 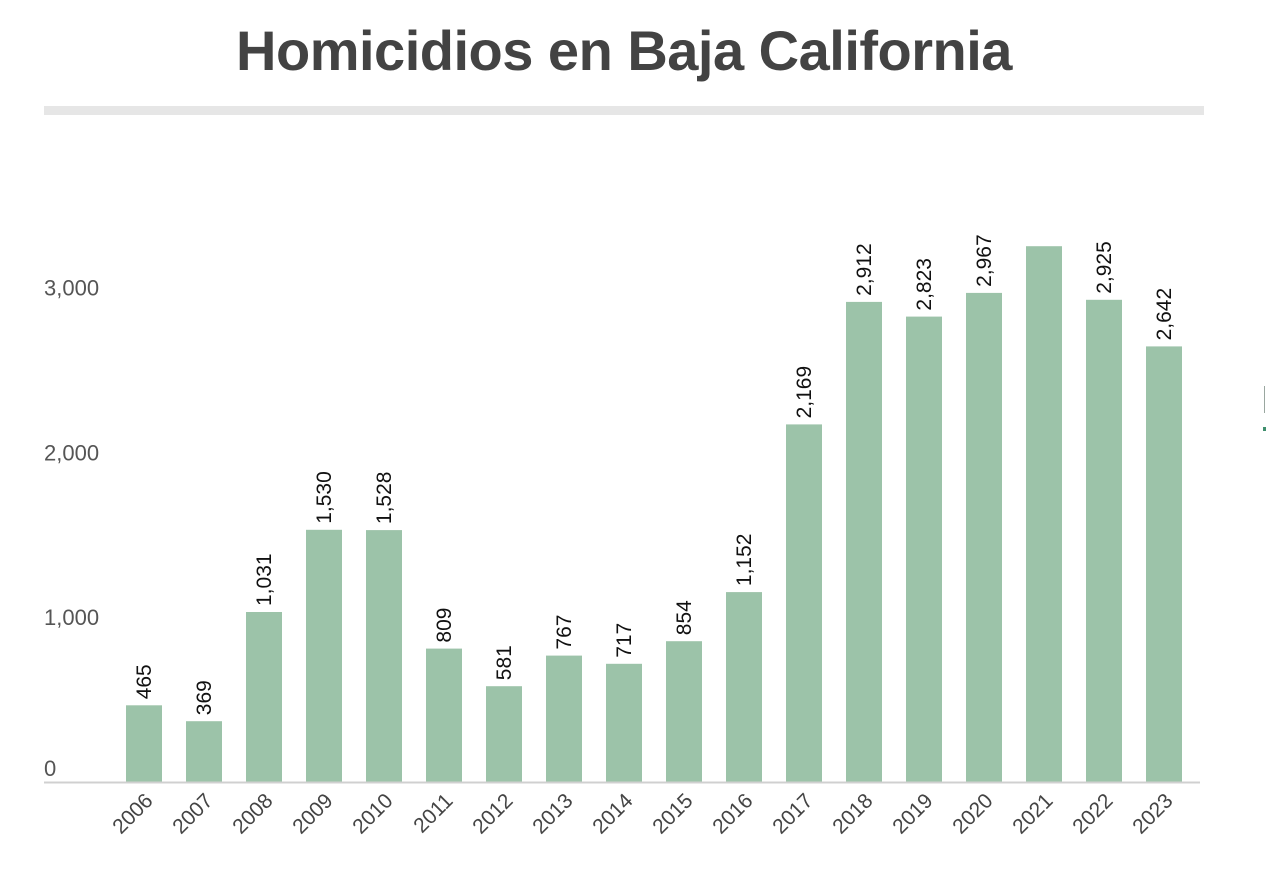 I want to click on data-label: 767, so click(x=564, y=632).